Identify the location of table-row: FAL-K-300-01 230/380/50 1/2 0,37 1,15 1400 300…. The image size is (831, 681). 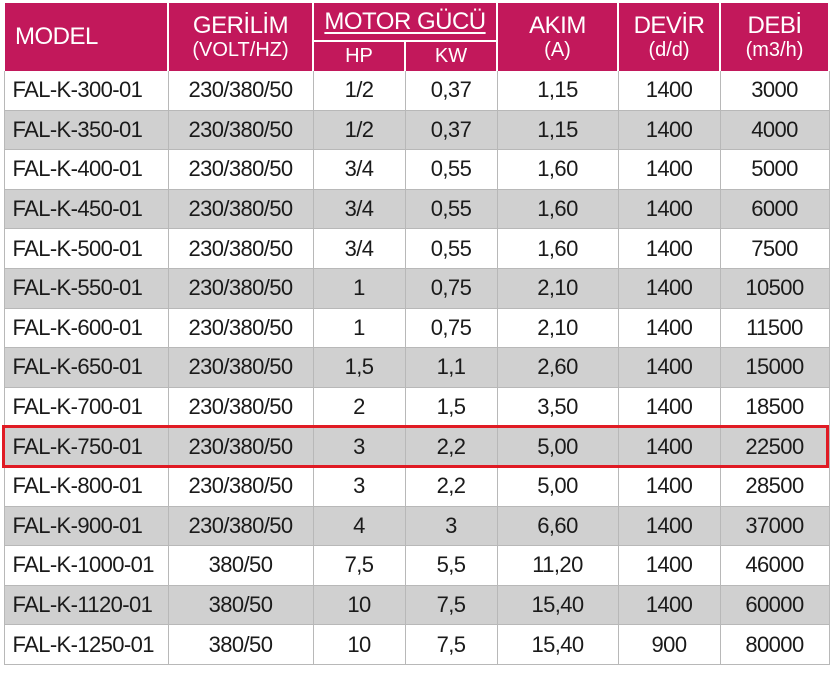
(416, 91).